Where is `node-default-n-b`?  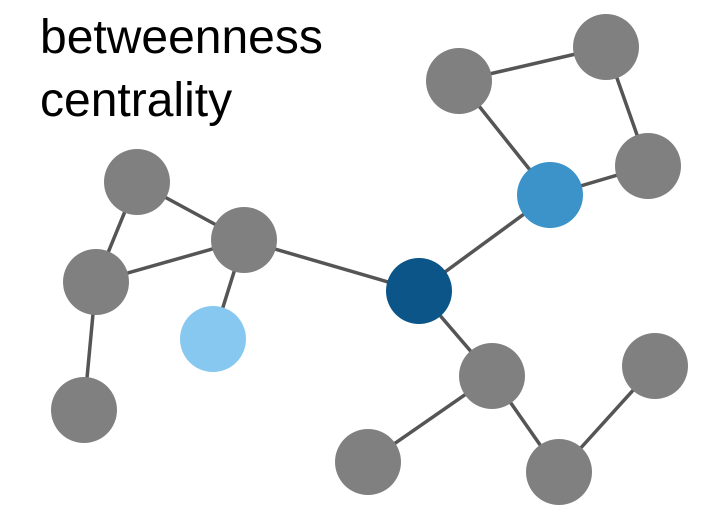 node-default-n-b is located at coordinates (96, 282).